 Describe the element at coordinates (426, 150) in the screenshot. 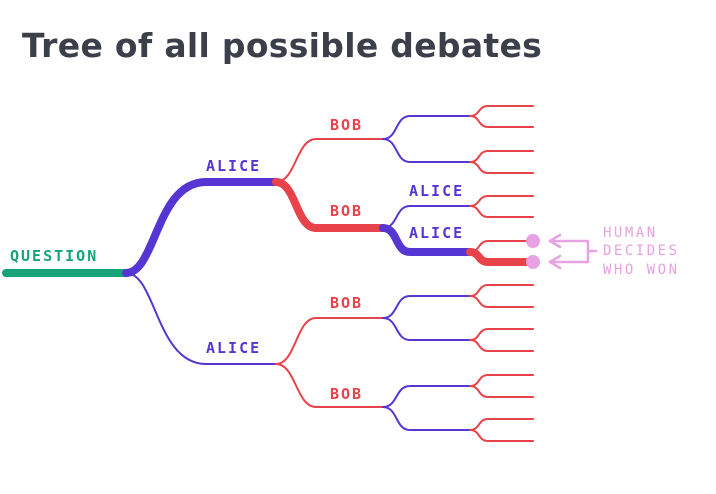

I see `edge-alice2-1b` at that location.